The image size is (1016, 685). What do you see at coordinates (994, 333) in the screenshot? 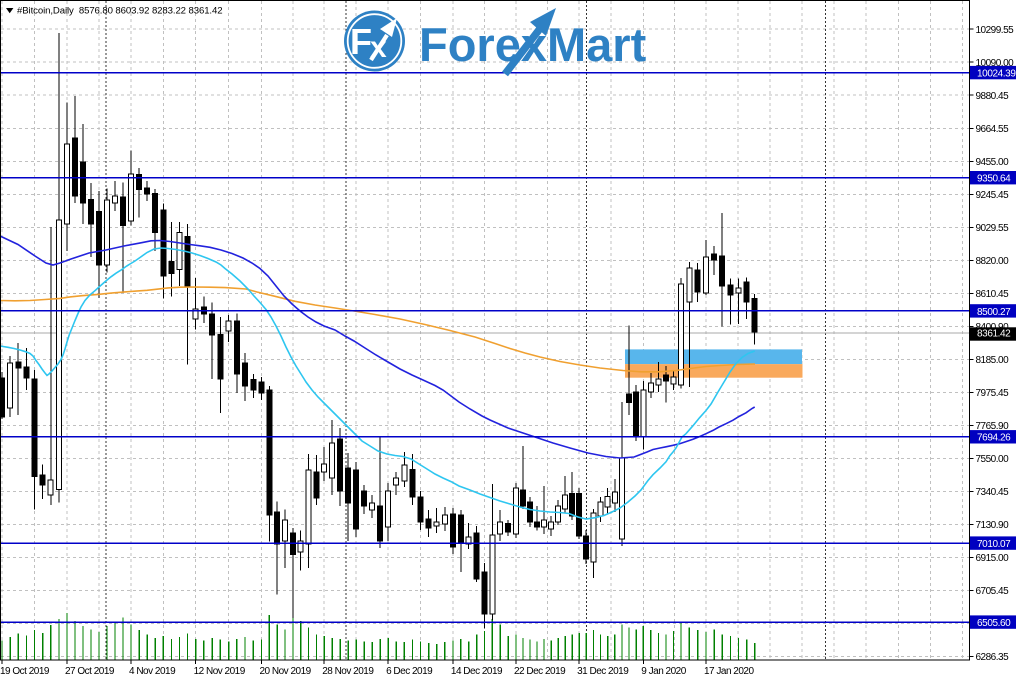
I see `svg-text: 8361.42` at bounding box center [994, 333].